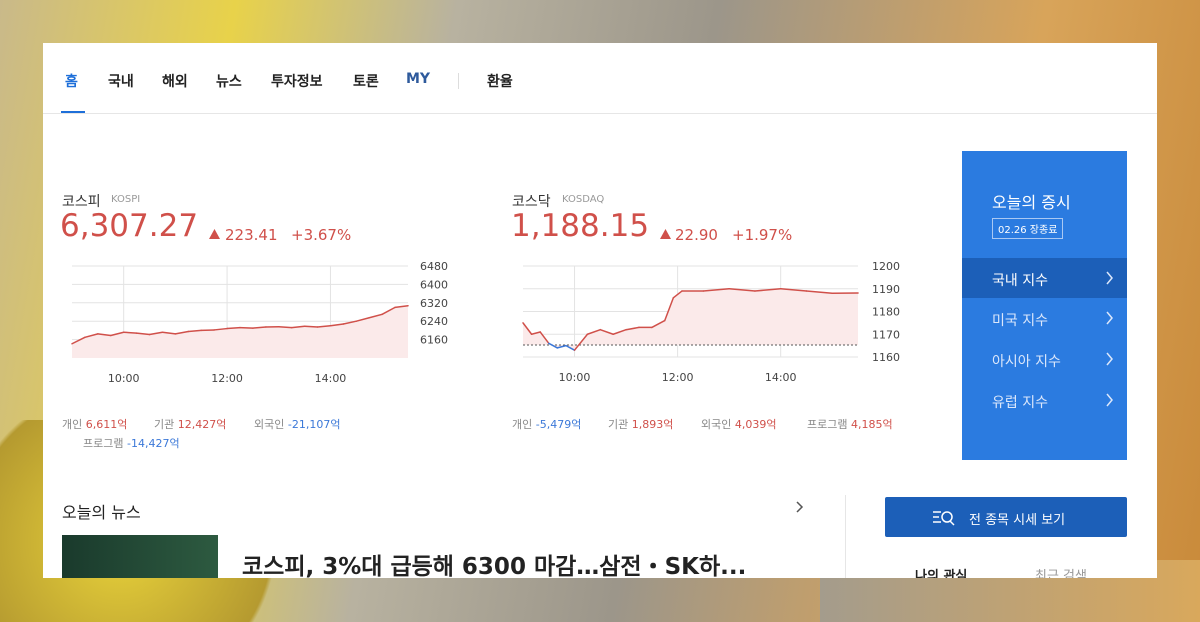 This screenshot has height=622, width=1200. What do you see at coordinates (618, 424) in the screenshot?
I see `investor-label: 기관` at bounding box center [618, 424].